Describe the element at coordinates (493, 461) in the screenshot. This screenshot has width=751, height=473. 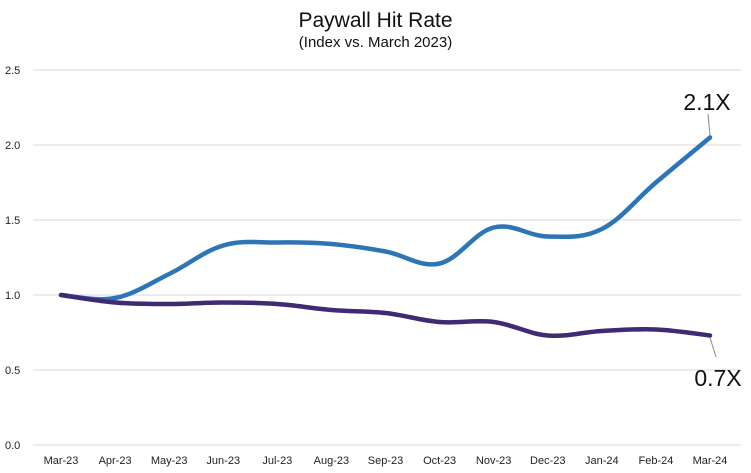
I see `x-tick-label: Nov-23` at that location.